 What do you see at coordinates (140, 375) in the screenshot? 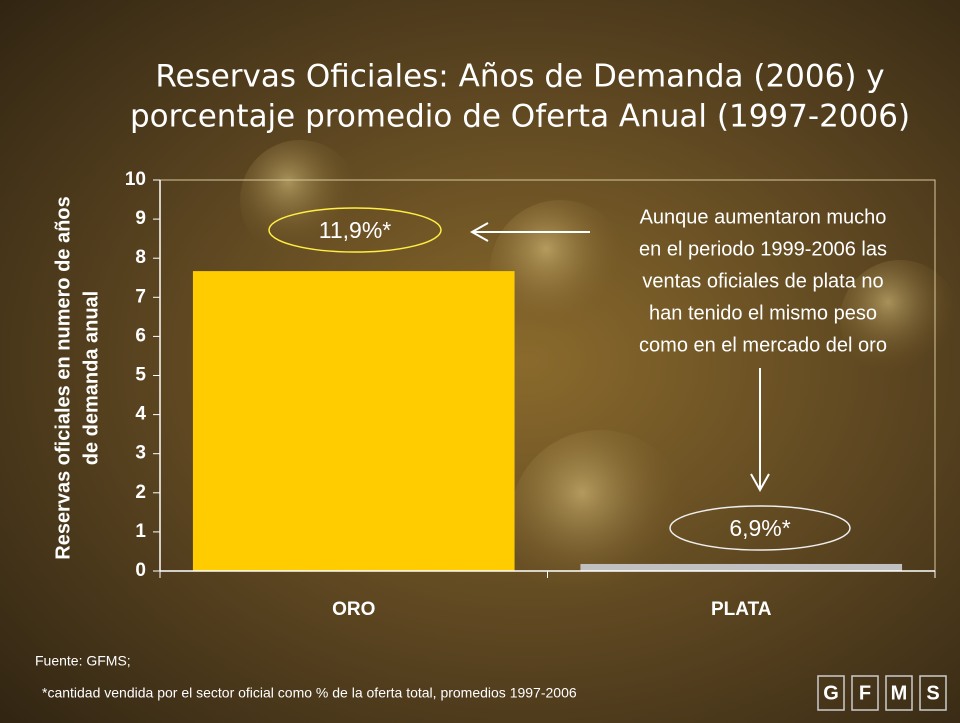
I see `y-tick-label: 5` at bounding box center [140, 375].